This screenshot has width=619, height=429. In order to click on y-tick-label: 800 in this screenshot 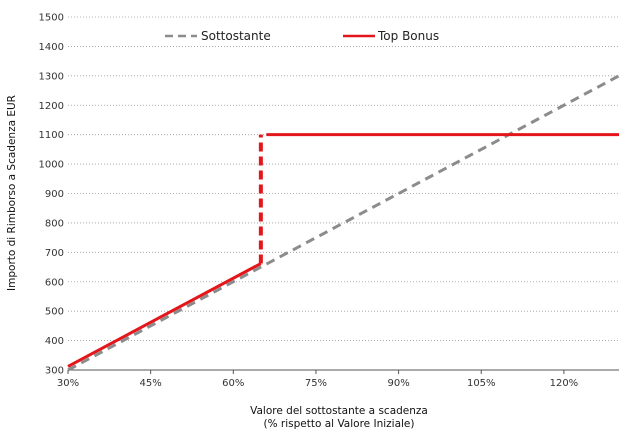, I will do `click(54, 223)`.